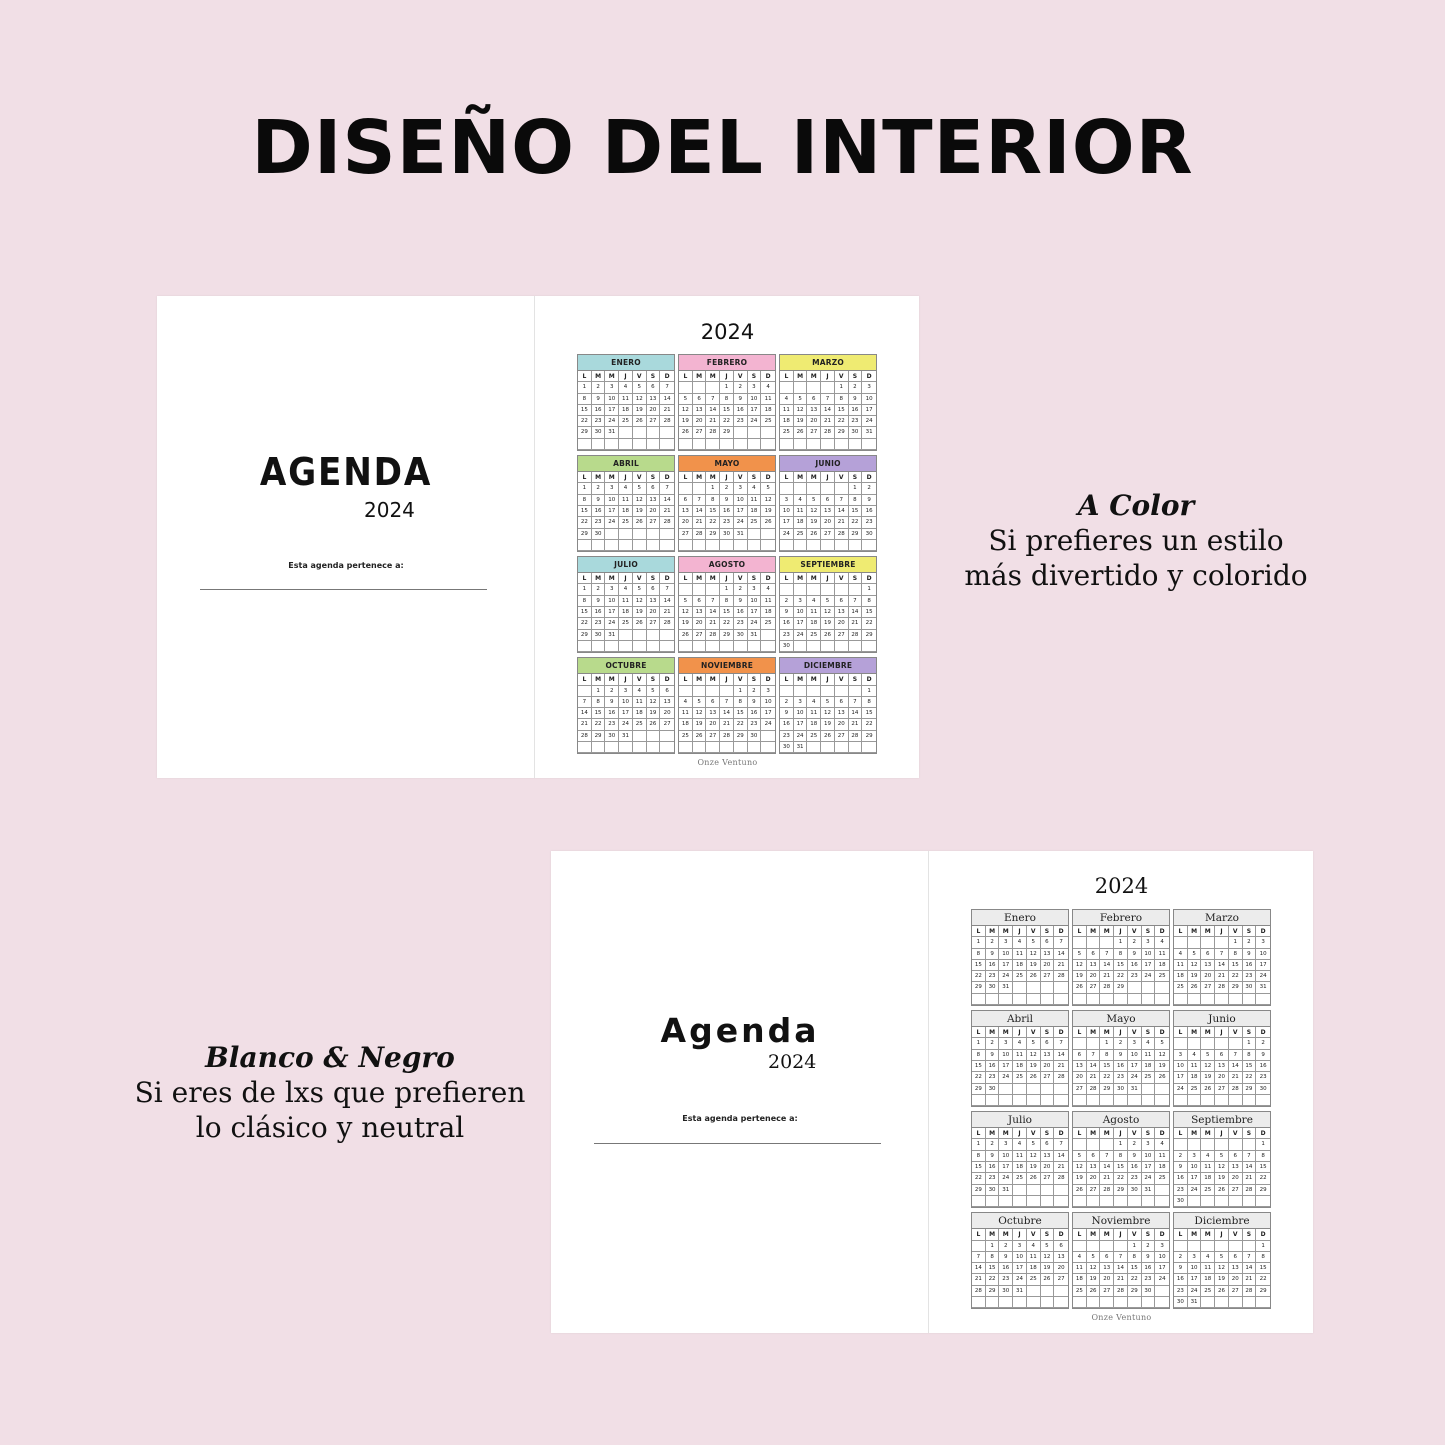 The height and width of the screenshot is (1445, 1445). I want to click on day-cell: 25, so click(639, 725).